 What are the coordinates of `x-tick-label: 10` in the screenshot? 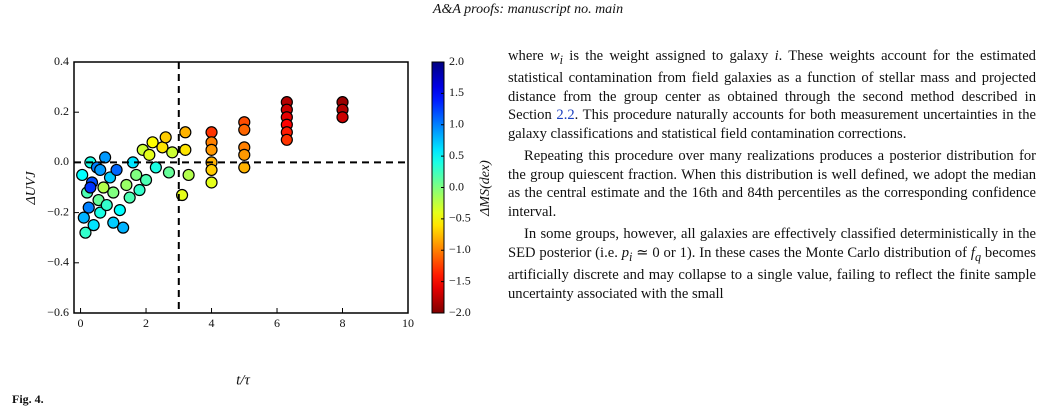 It's located at (408, 323).